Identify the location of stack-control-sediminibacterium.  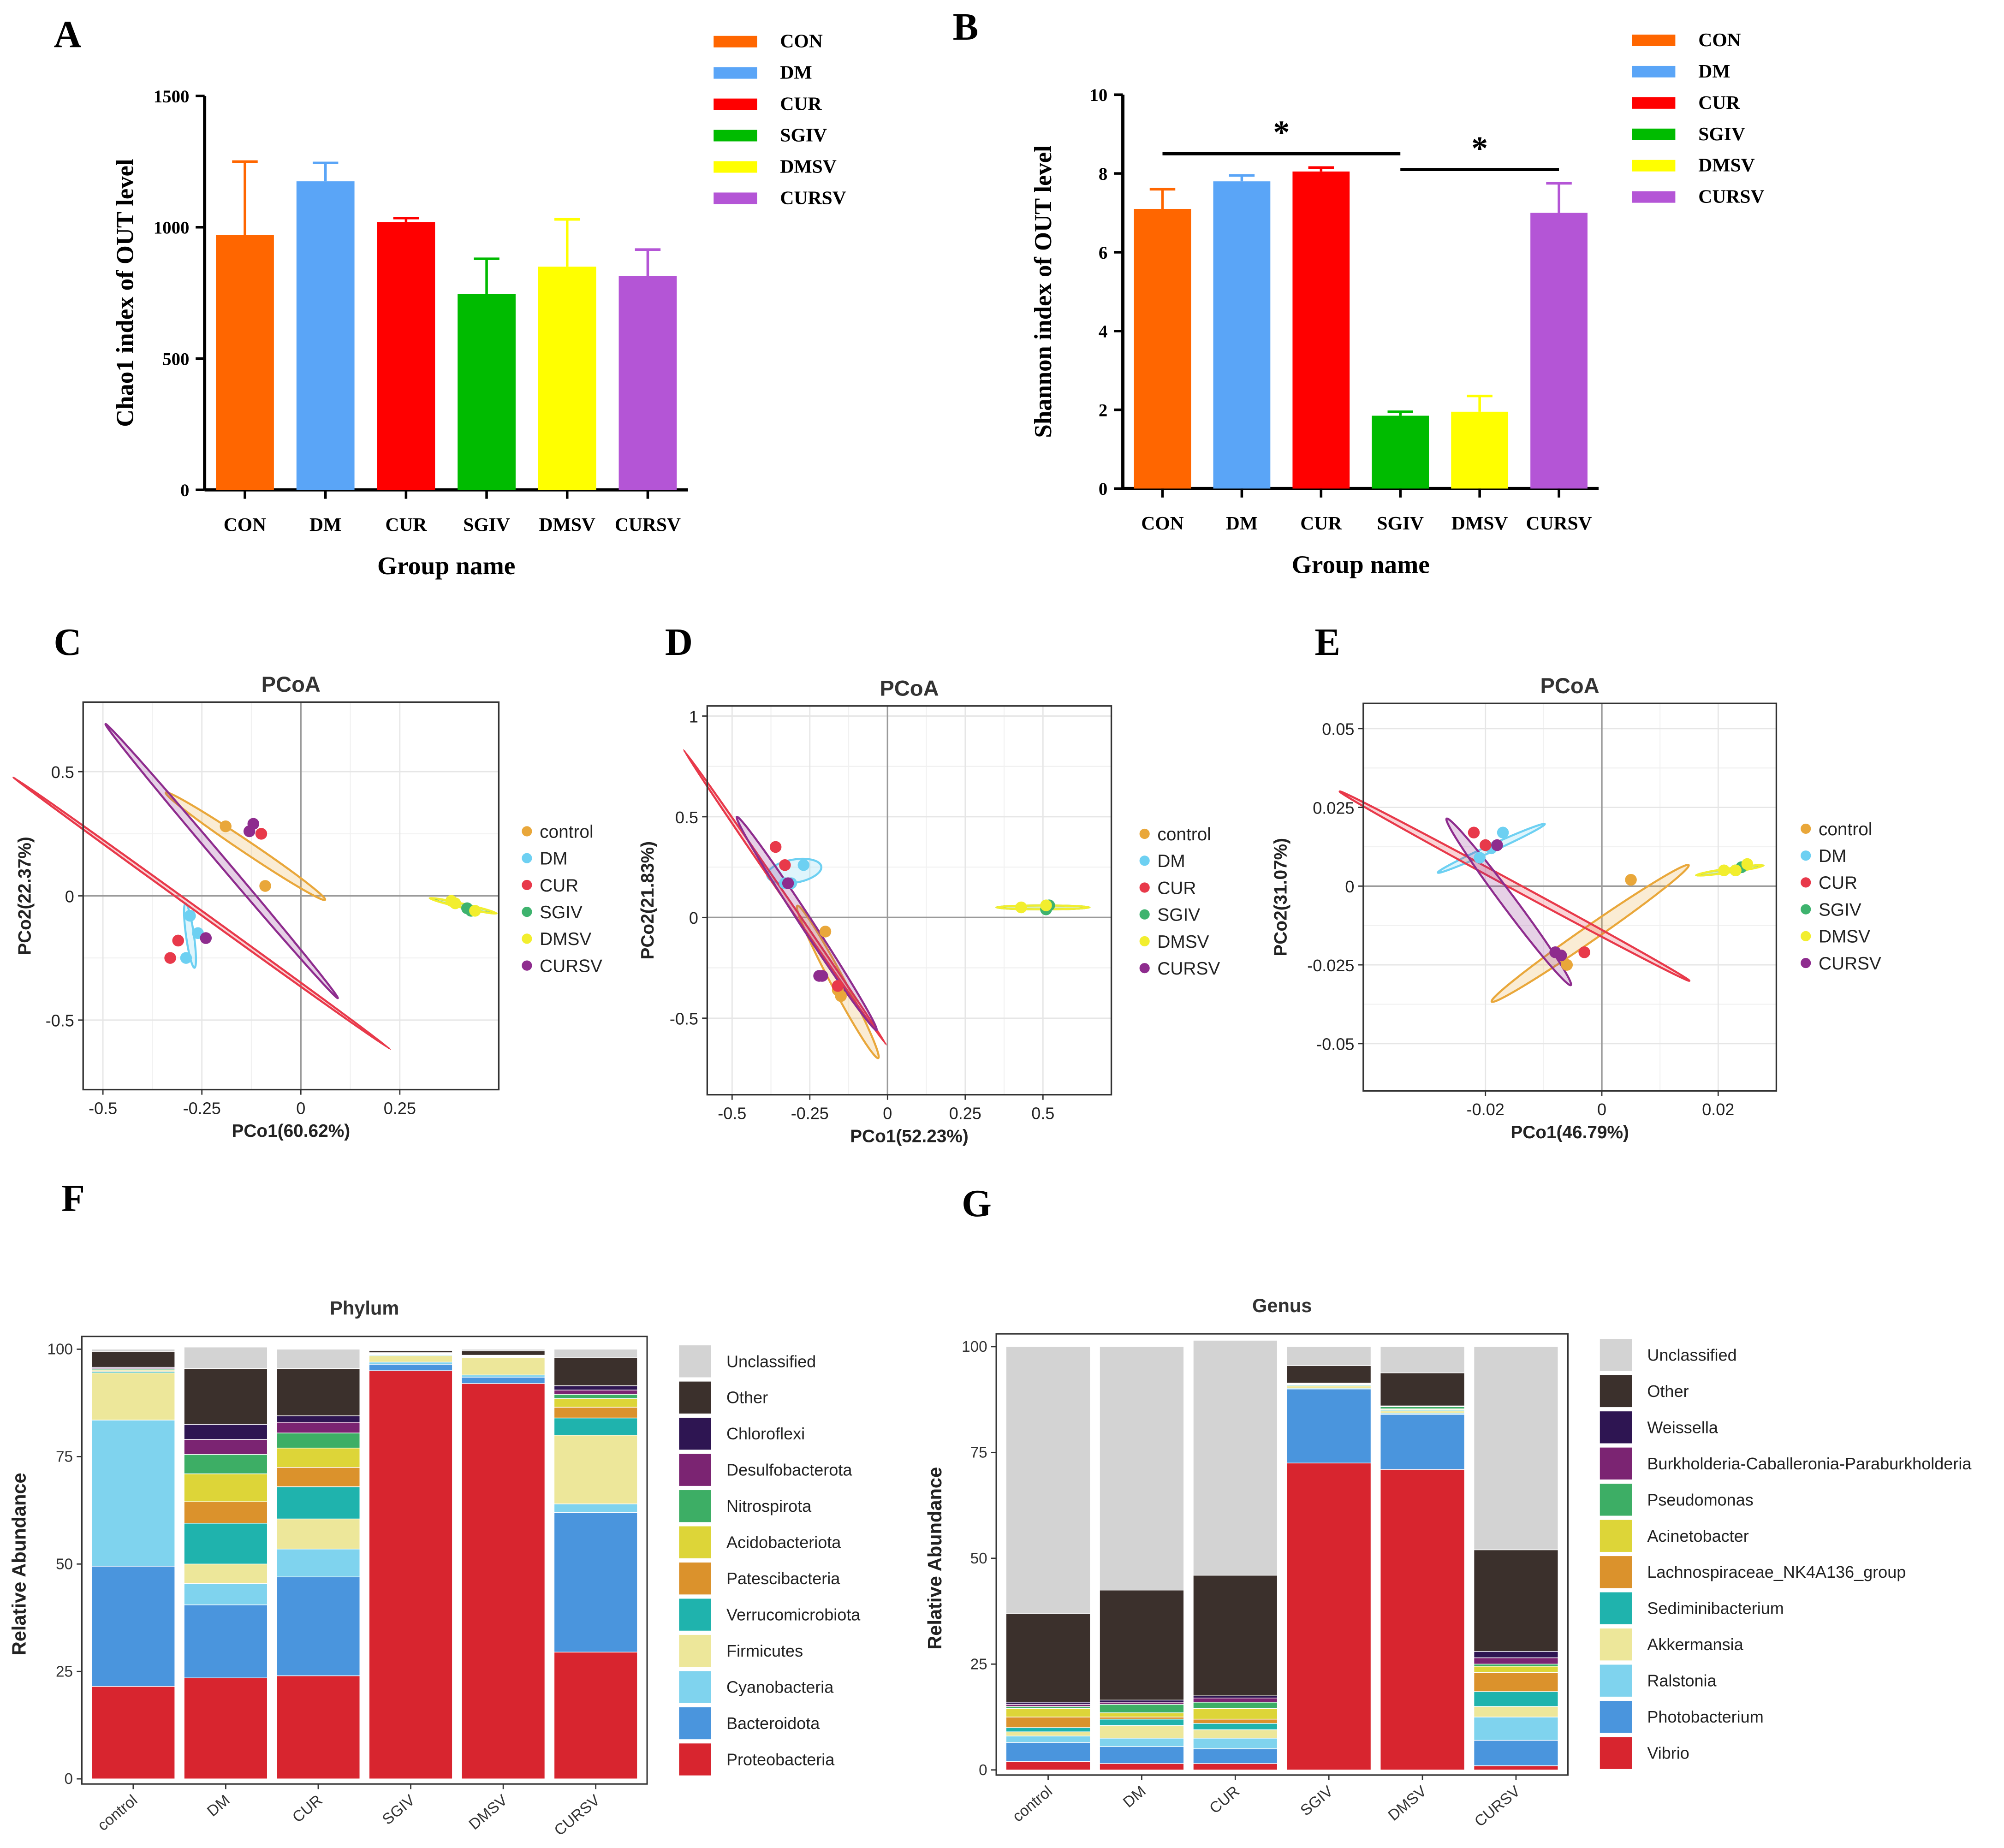
(1048, 1729).